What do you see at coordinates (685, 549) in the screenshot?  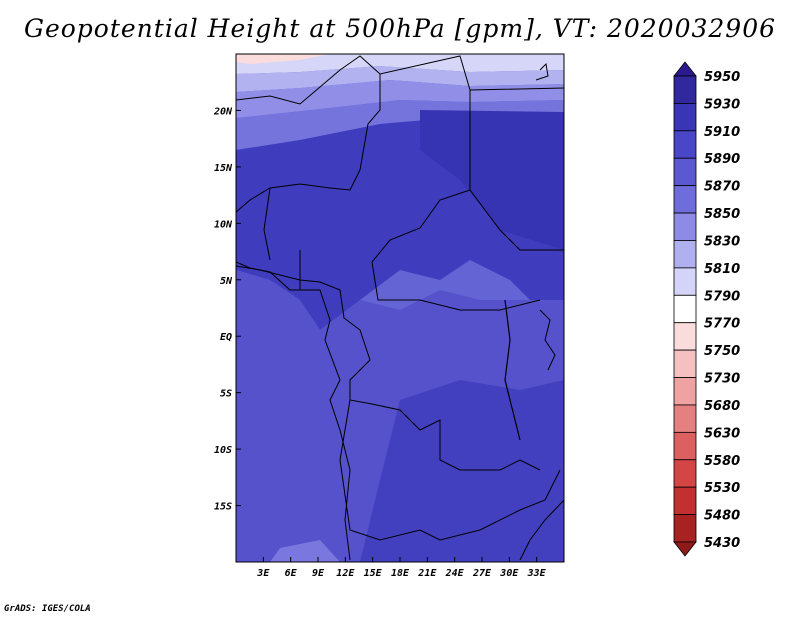 I see `colorbar-arrow-bottom` at bounding box center [685, 549].